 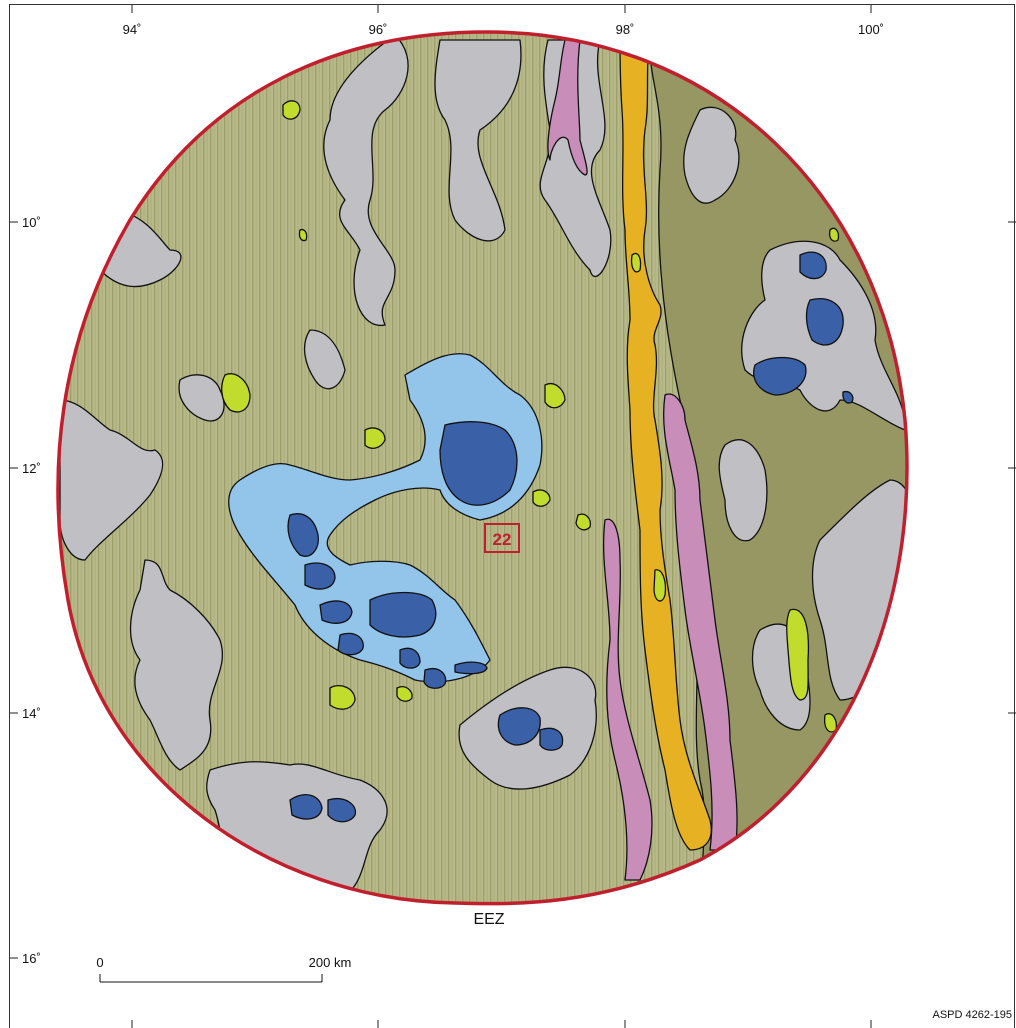 I want to click on grey-unit-west, so click(x=111, y=480).